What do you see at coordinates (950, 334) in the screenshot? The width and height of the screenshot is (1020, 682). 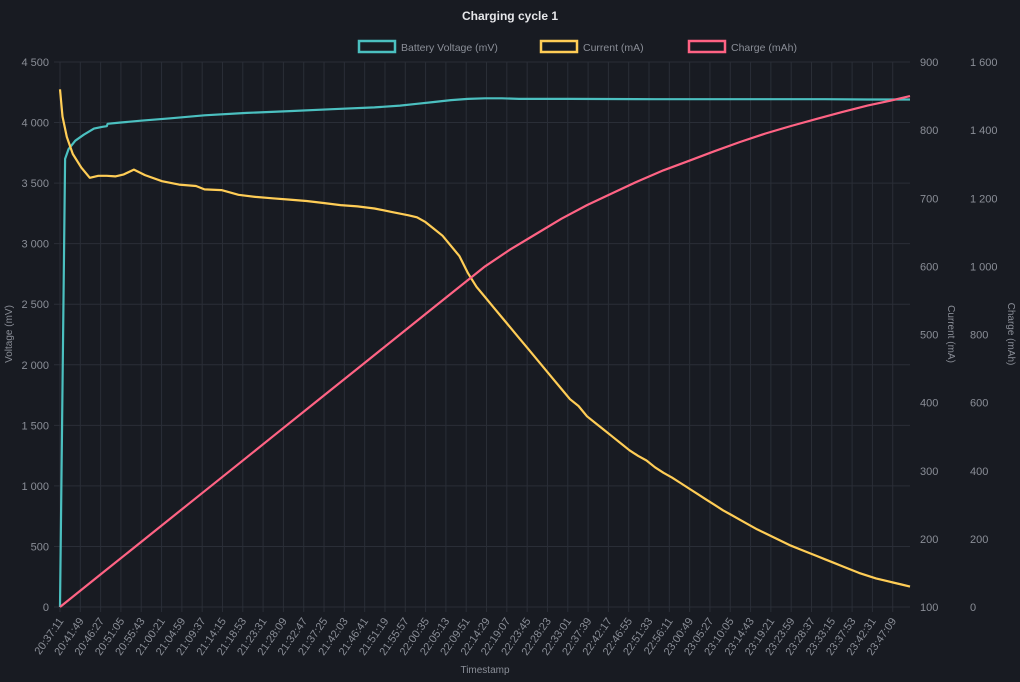 I see `y-axis-title-current: Current (mA)` at bounding box center [950, 334].